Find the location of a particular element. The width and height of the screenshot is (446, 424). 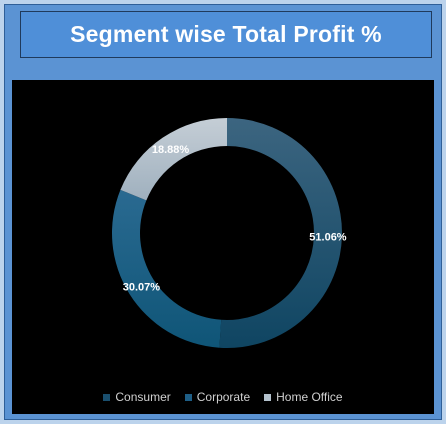

data-label-corporate: 30.07% is located at coordinates (142, 288).